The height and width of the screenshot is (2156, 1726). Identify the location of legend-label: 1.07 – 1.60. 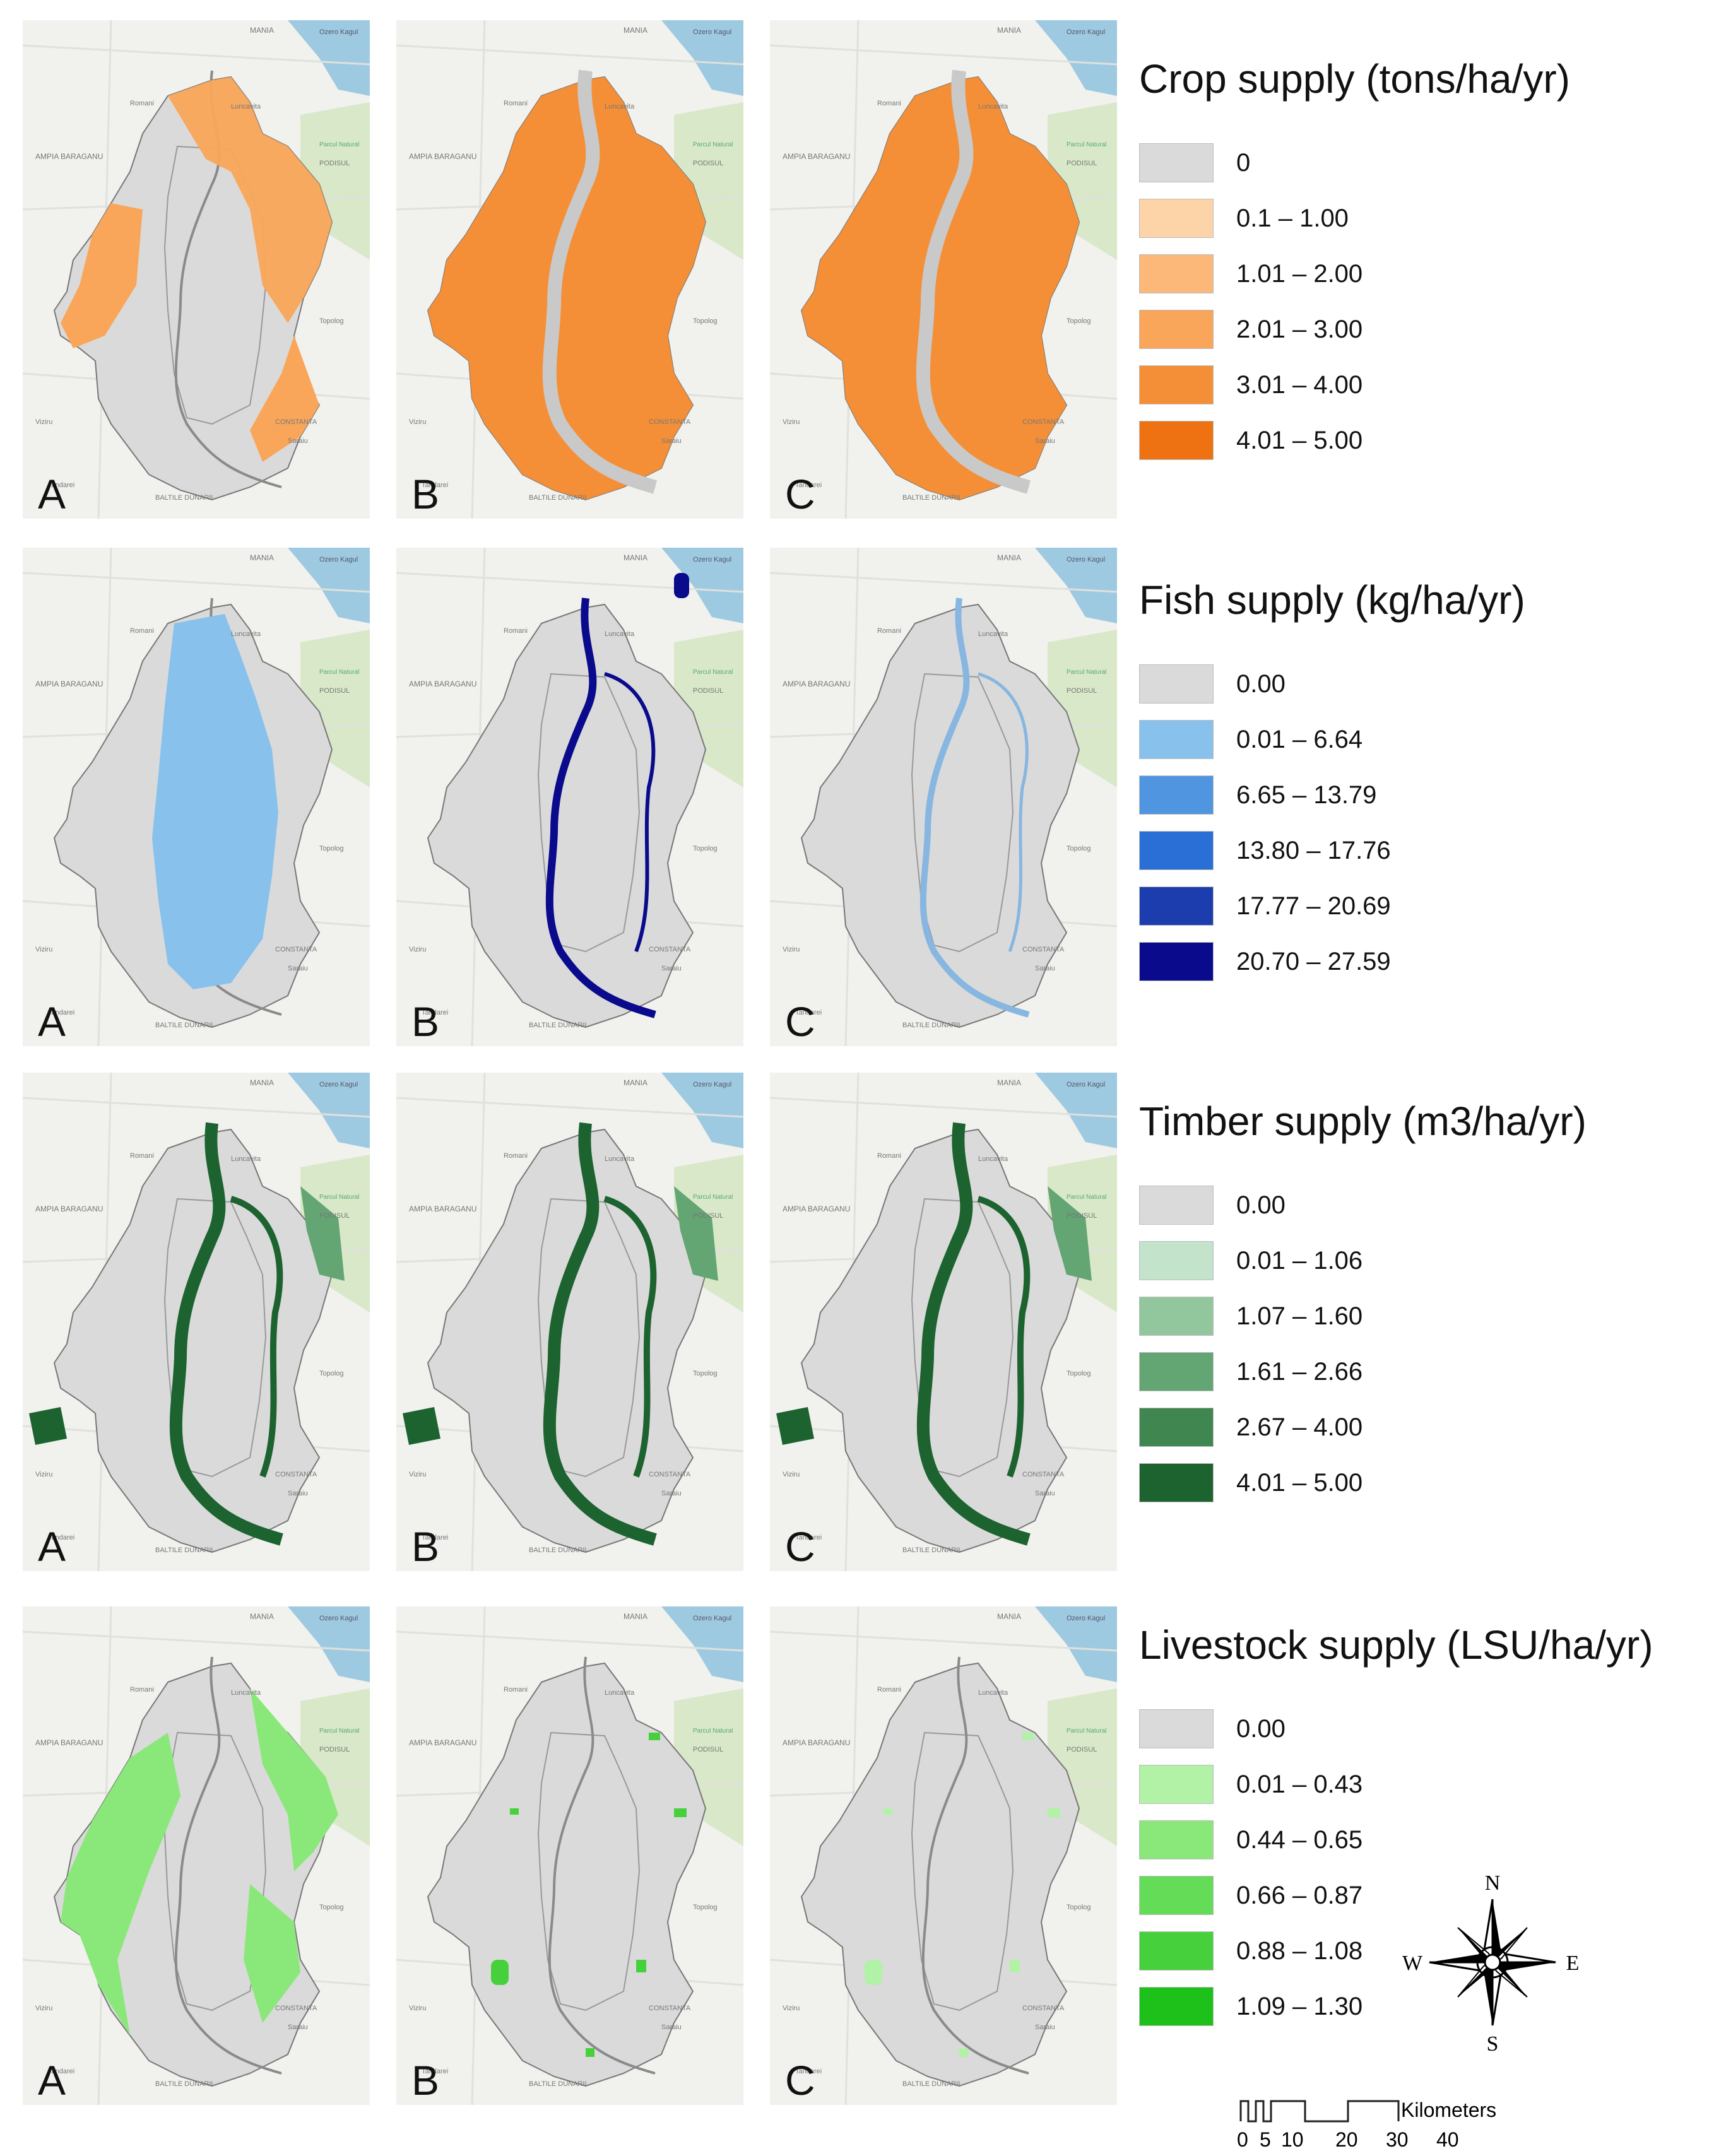
(1299, 1316).